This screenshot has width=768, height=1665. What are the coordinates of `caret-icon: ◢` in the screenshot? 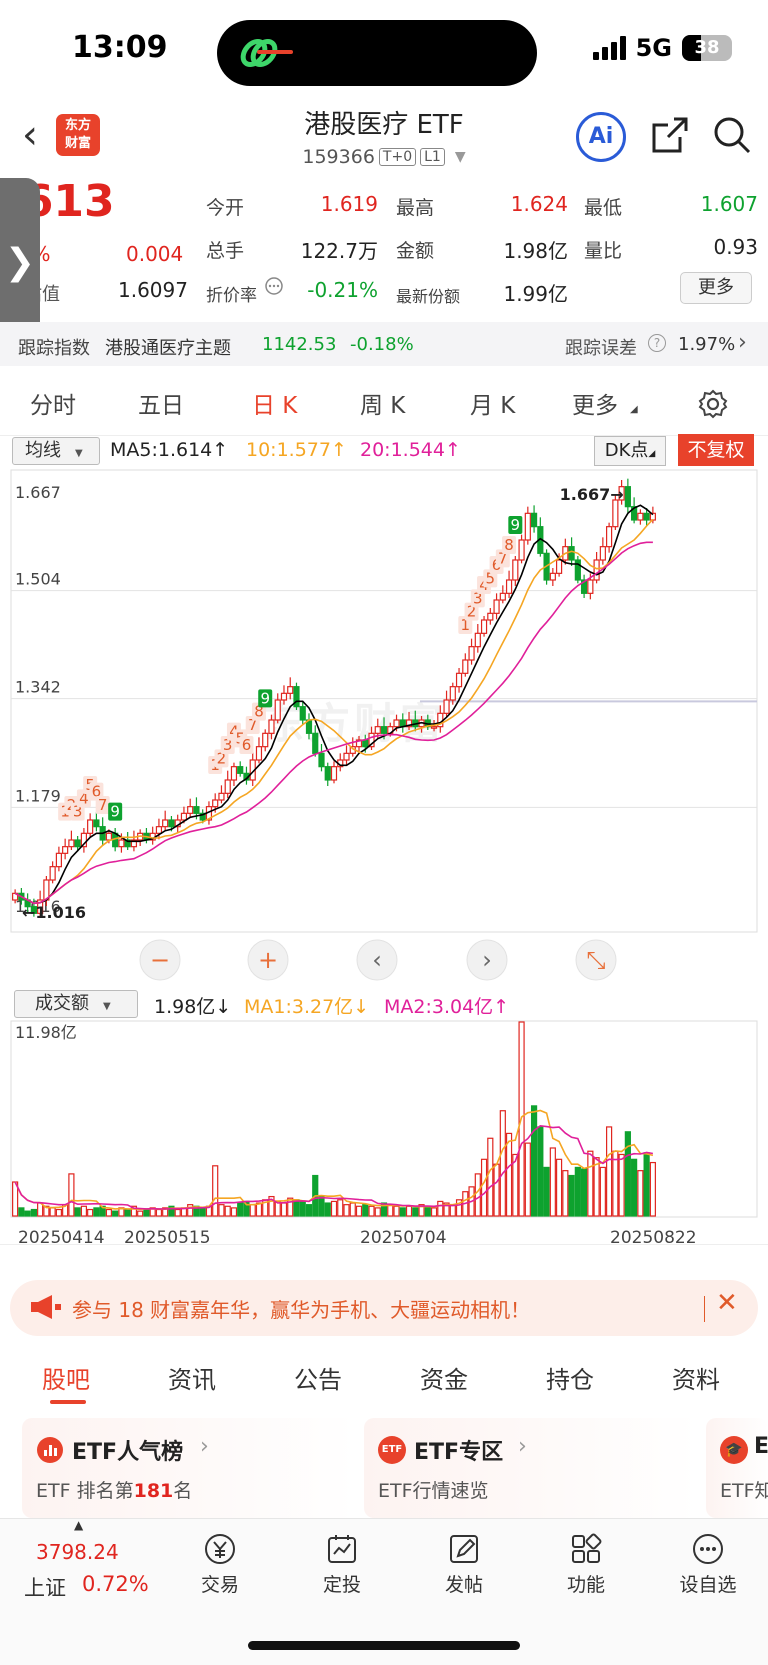 It's located at (634, 409).